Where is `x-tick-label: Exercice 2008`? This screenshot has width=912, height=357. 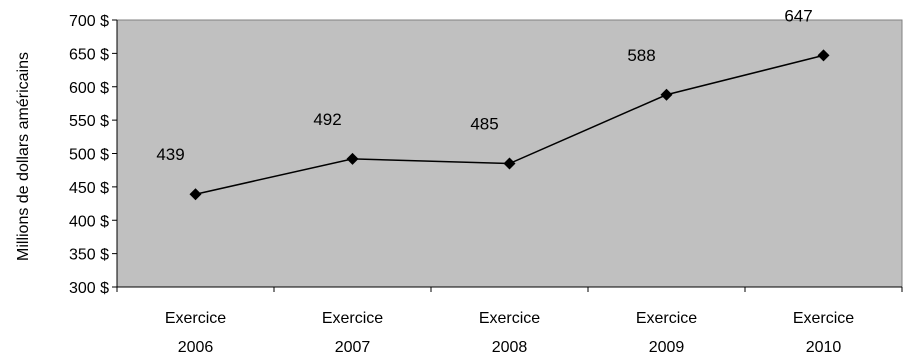 x-tick-label: Exercice 2008 is located at coordinates (509, 333).